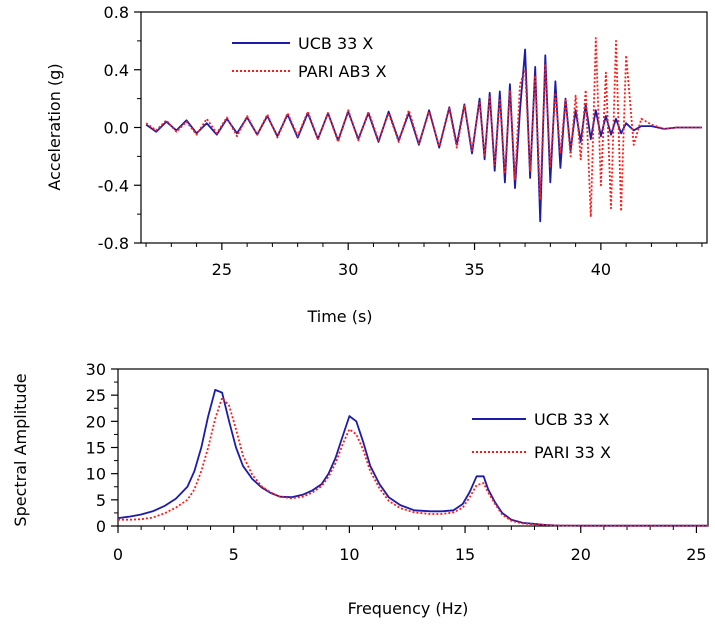 The image size is (715, 627). I want to click on acceleration-xtick-label: 35, so click(474, 269).